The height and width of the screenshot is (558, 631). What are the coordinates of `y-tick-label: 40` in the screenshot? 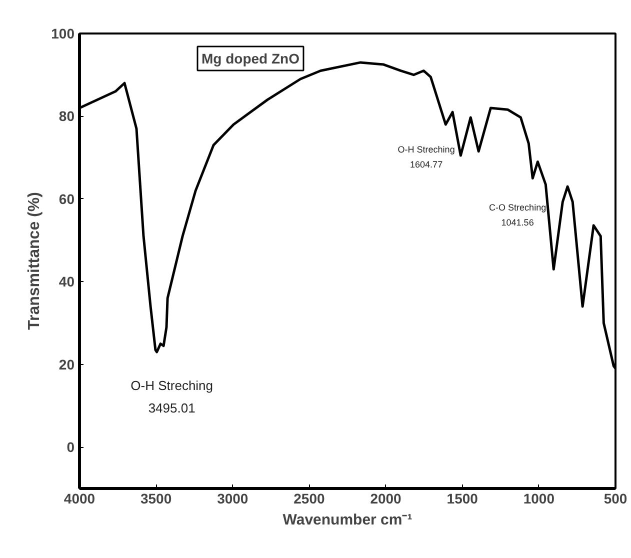 It's located at (66, 282).